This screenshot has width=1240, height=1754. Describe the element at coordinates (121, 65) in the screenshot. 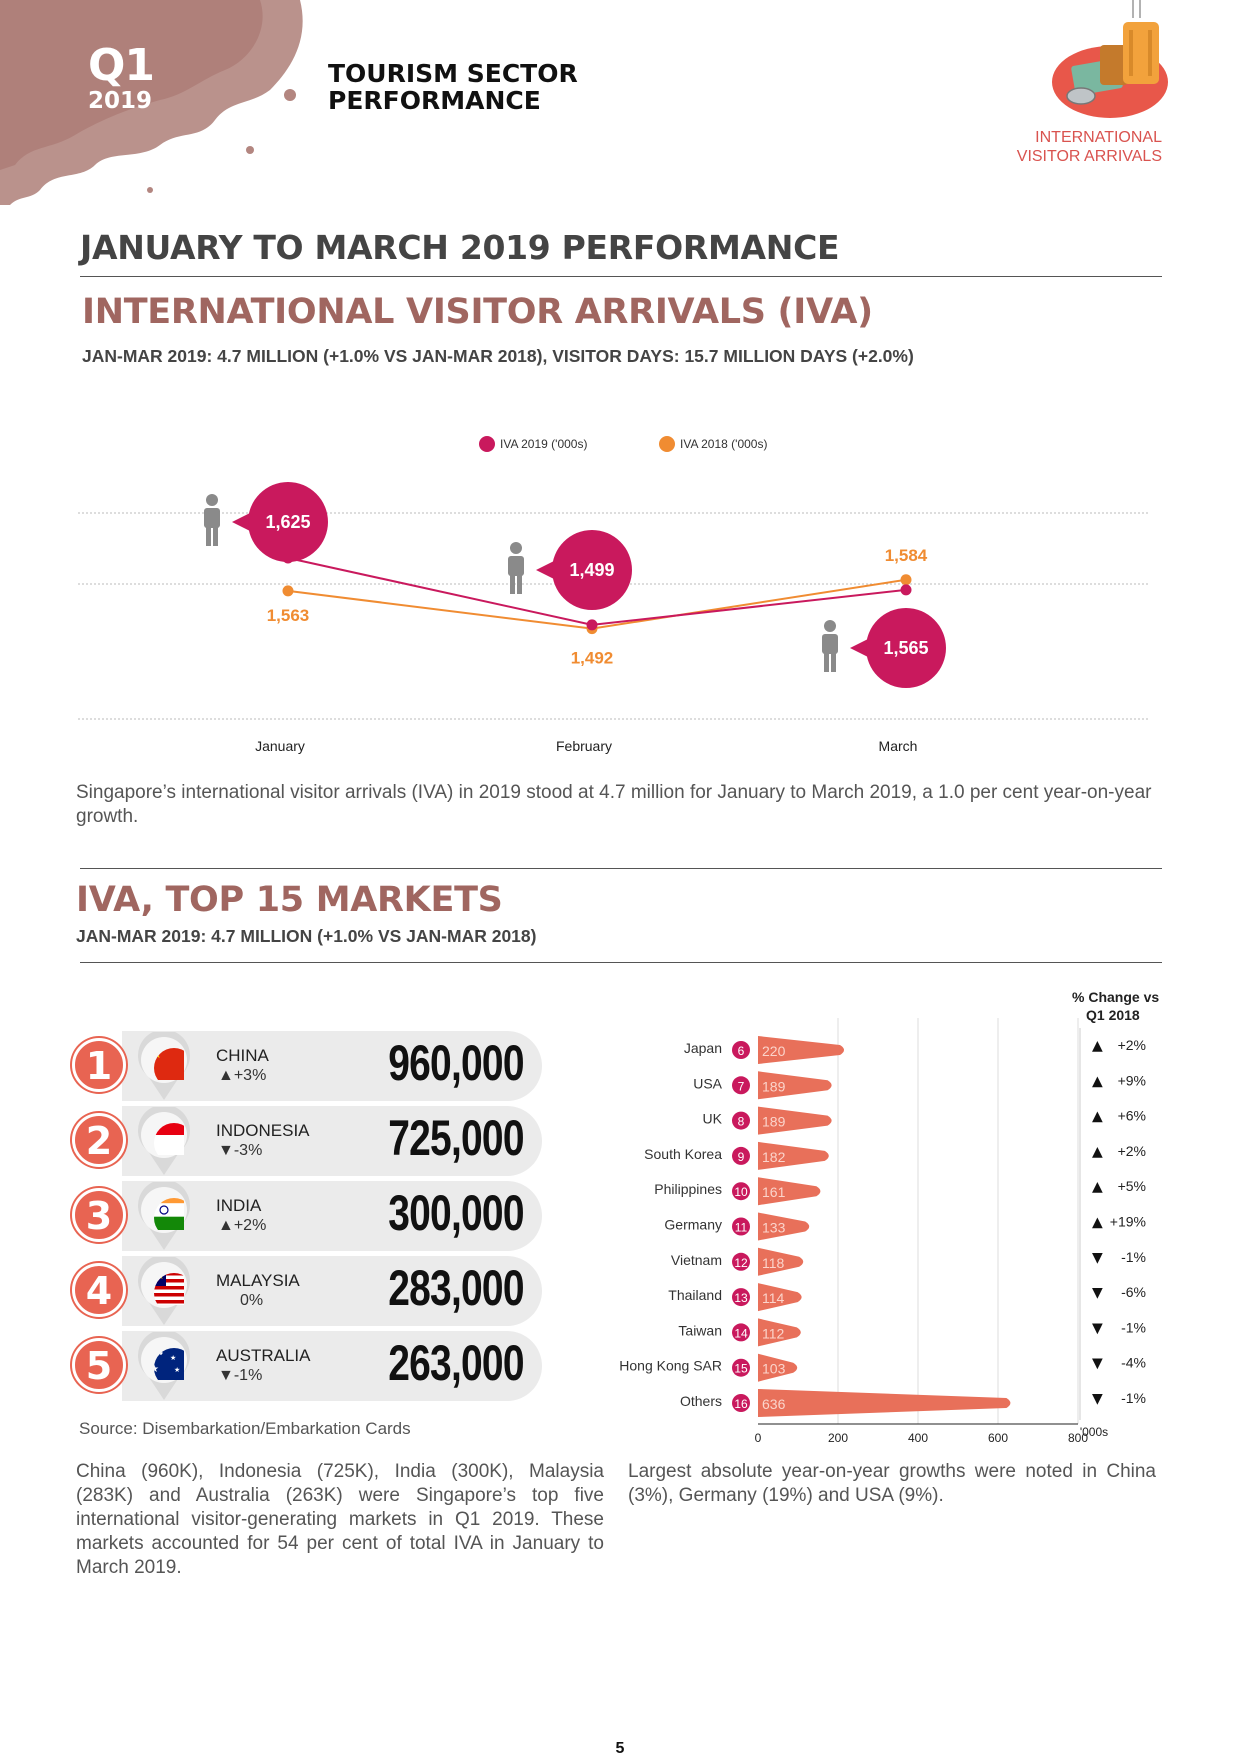

I see `quarter-label: Q1` at that location.